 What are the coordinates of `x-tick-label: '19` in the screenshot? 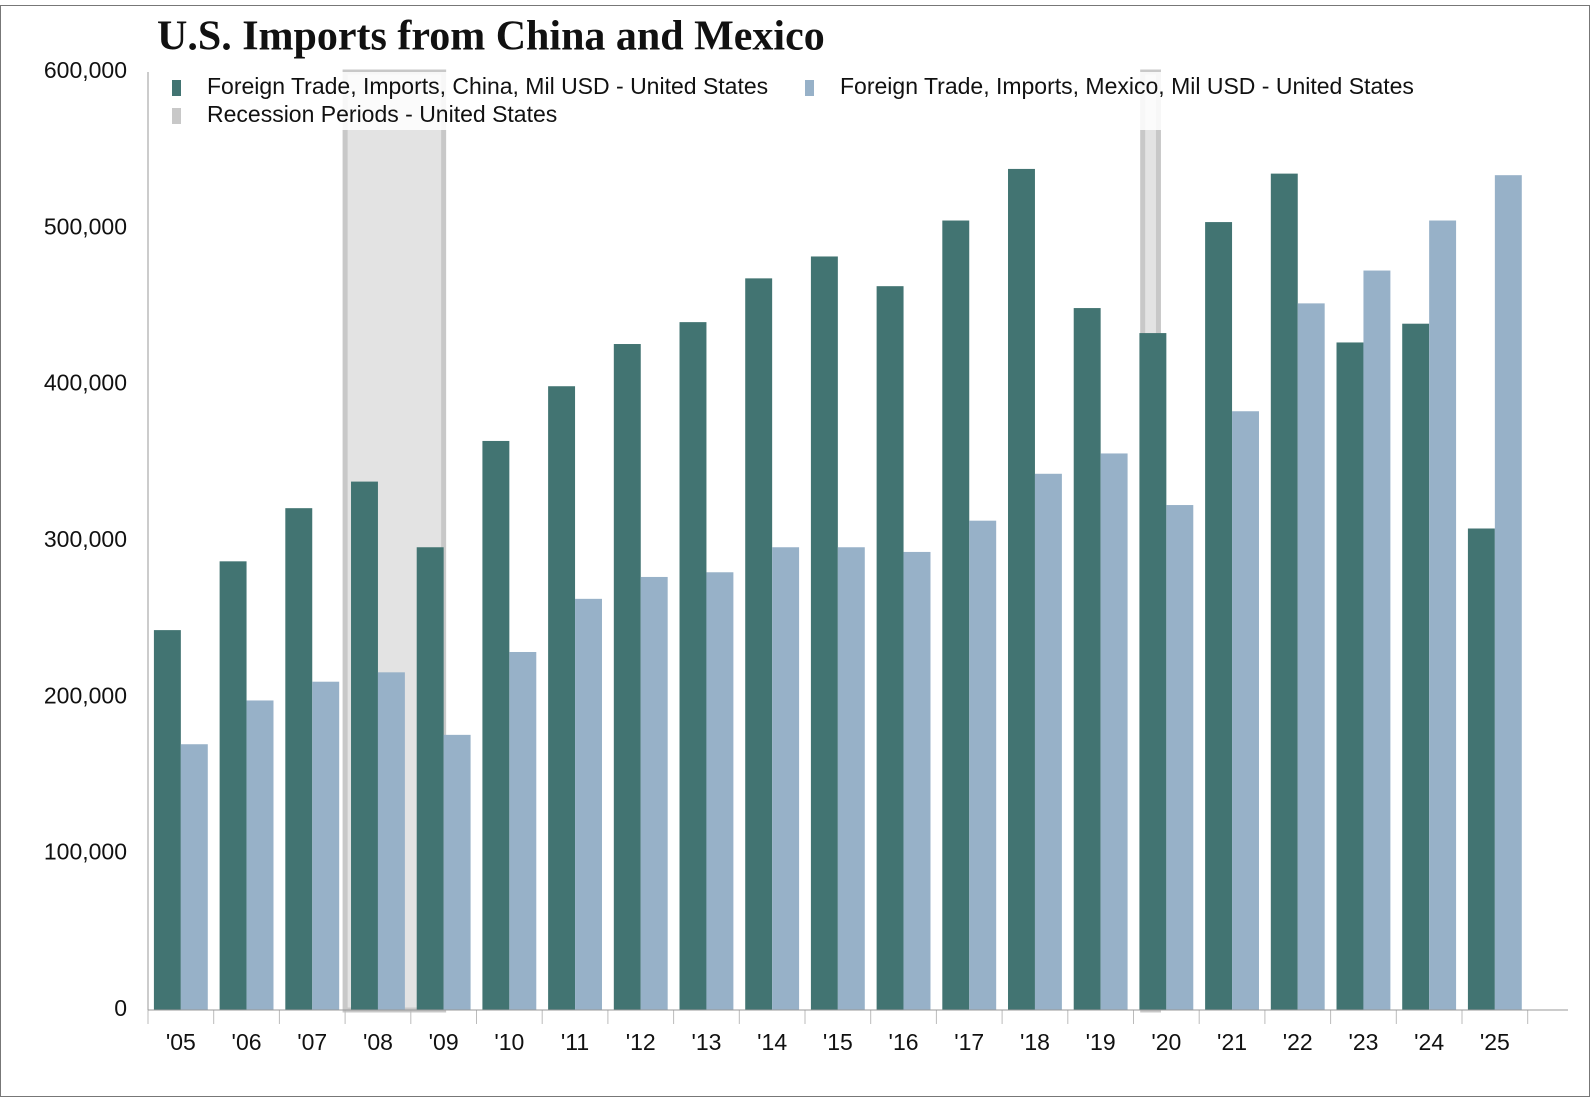 It's located at (1101, 1042).